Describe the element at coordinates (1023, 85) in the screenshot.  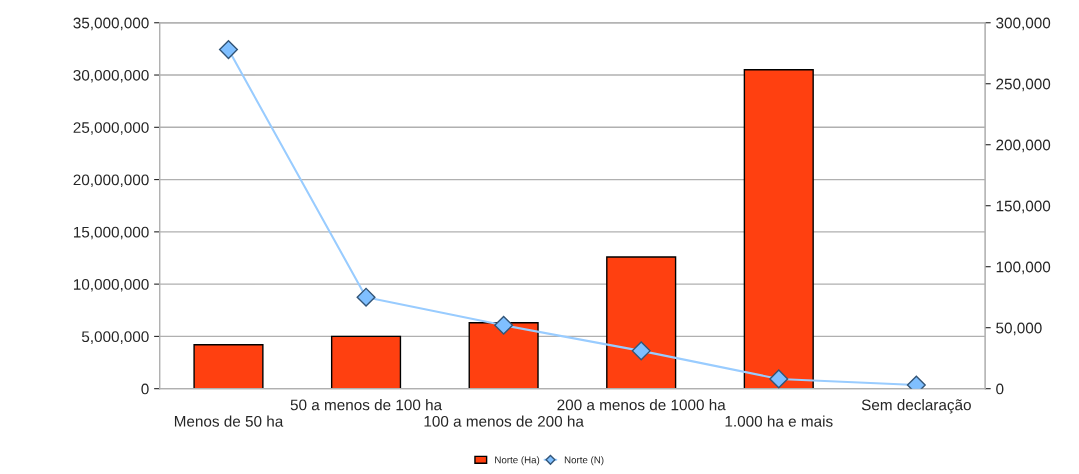
I see `y2-tick-label: 250,000` at that location.